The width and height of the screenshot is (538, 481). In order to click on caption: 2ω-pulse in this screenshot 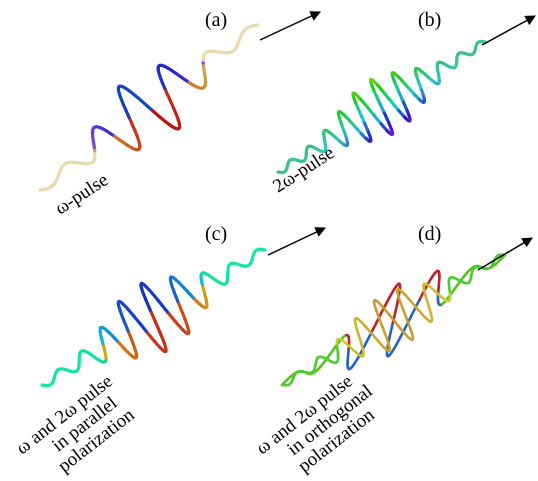, I will do `click(303, 169)`.